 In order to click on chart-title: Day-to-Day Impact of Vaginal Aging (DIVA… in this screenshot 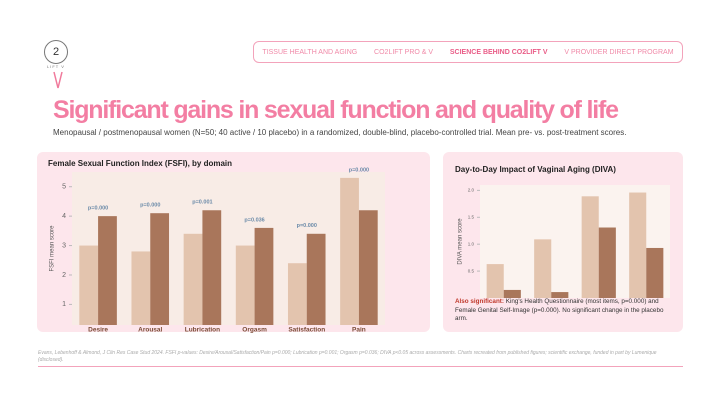, I will do `click(535, 169)`.